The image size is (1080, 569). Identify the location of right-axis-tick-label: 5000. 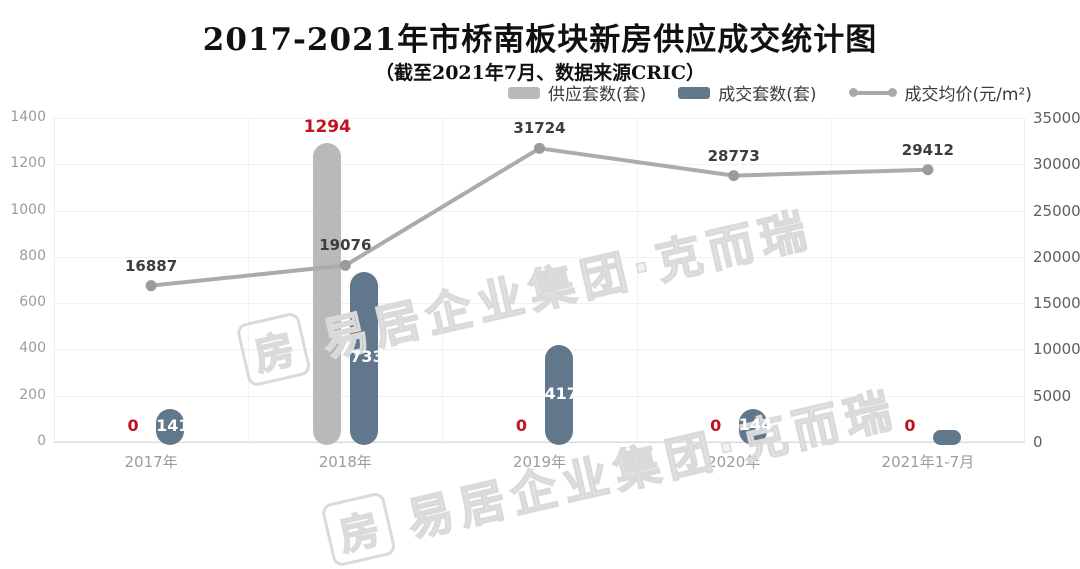
(1052, 395).